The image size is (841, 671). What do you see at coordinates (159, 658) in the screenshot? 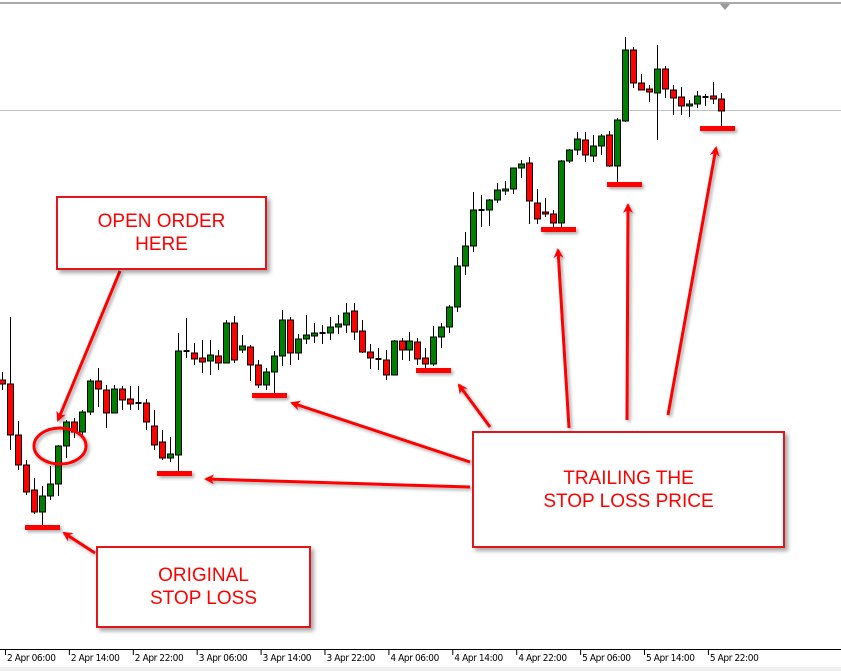
I see `x-tick-label: 2 Apr 22:00` at bounding box center [159, 658].